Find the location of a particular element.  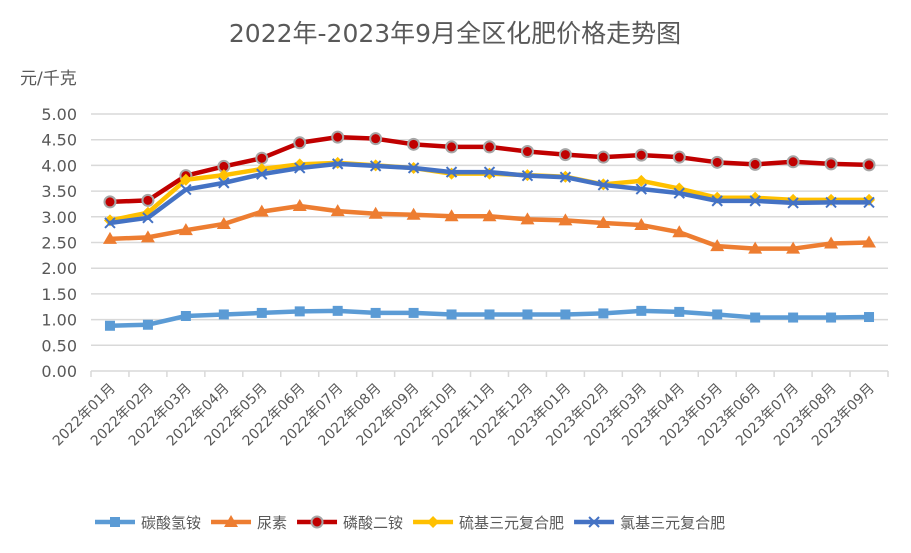

legend-label: 硫基三元复合肥 is located at coordinates (511, 523).